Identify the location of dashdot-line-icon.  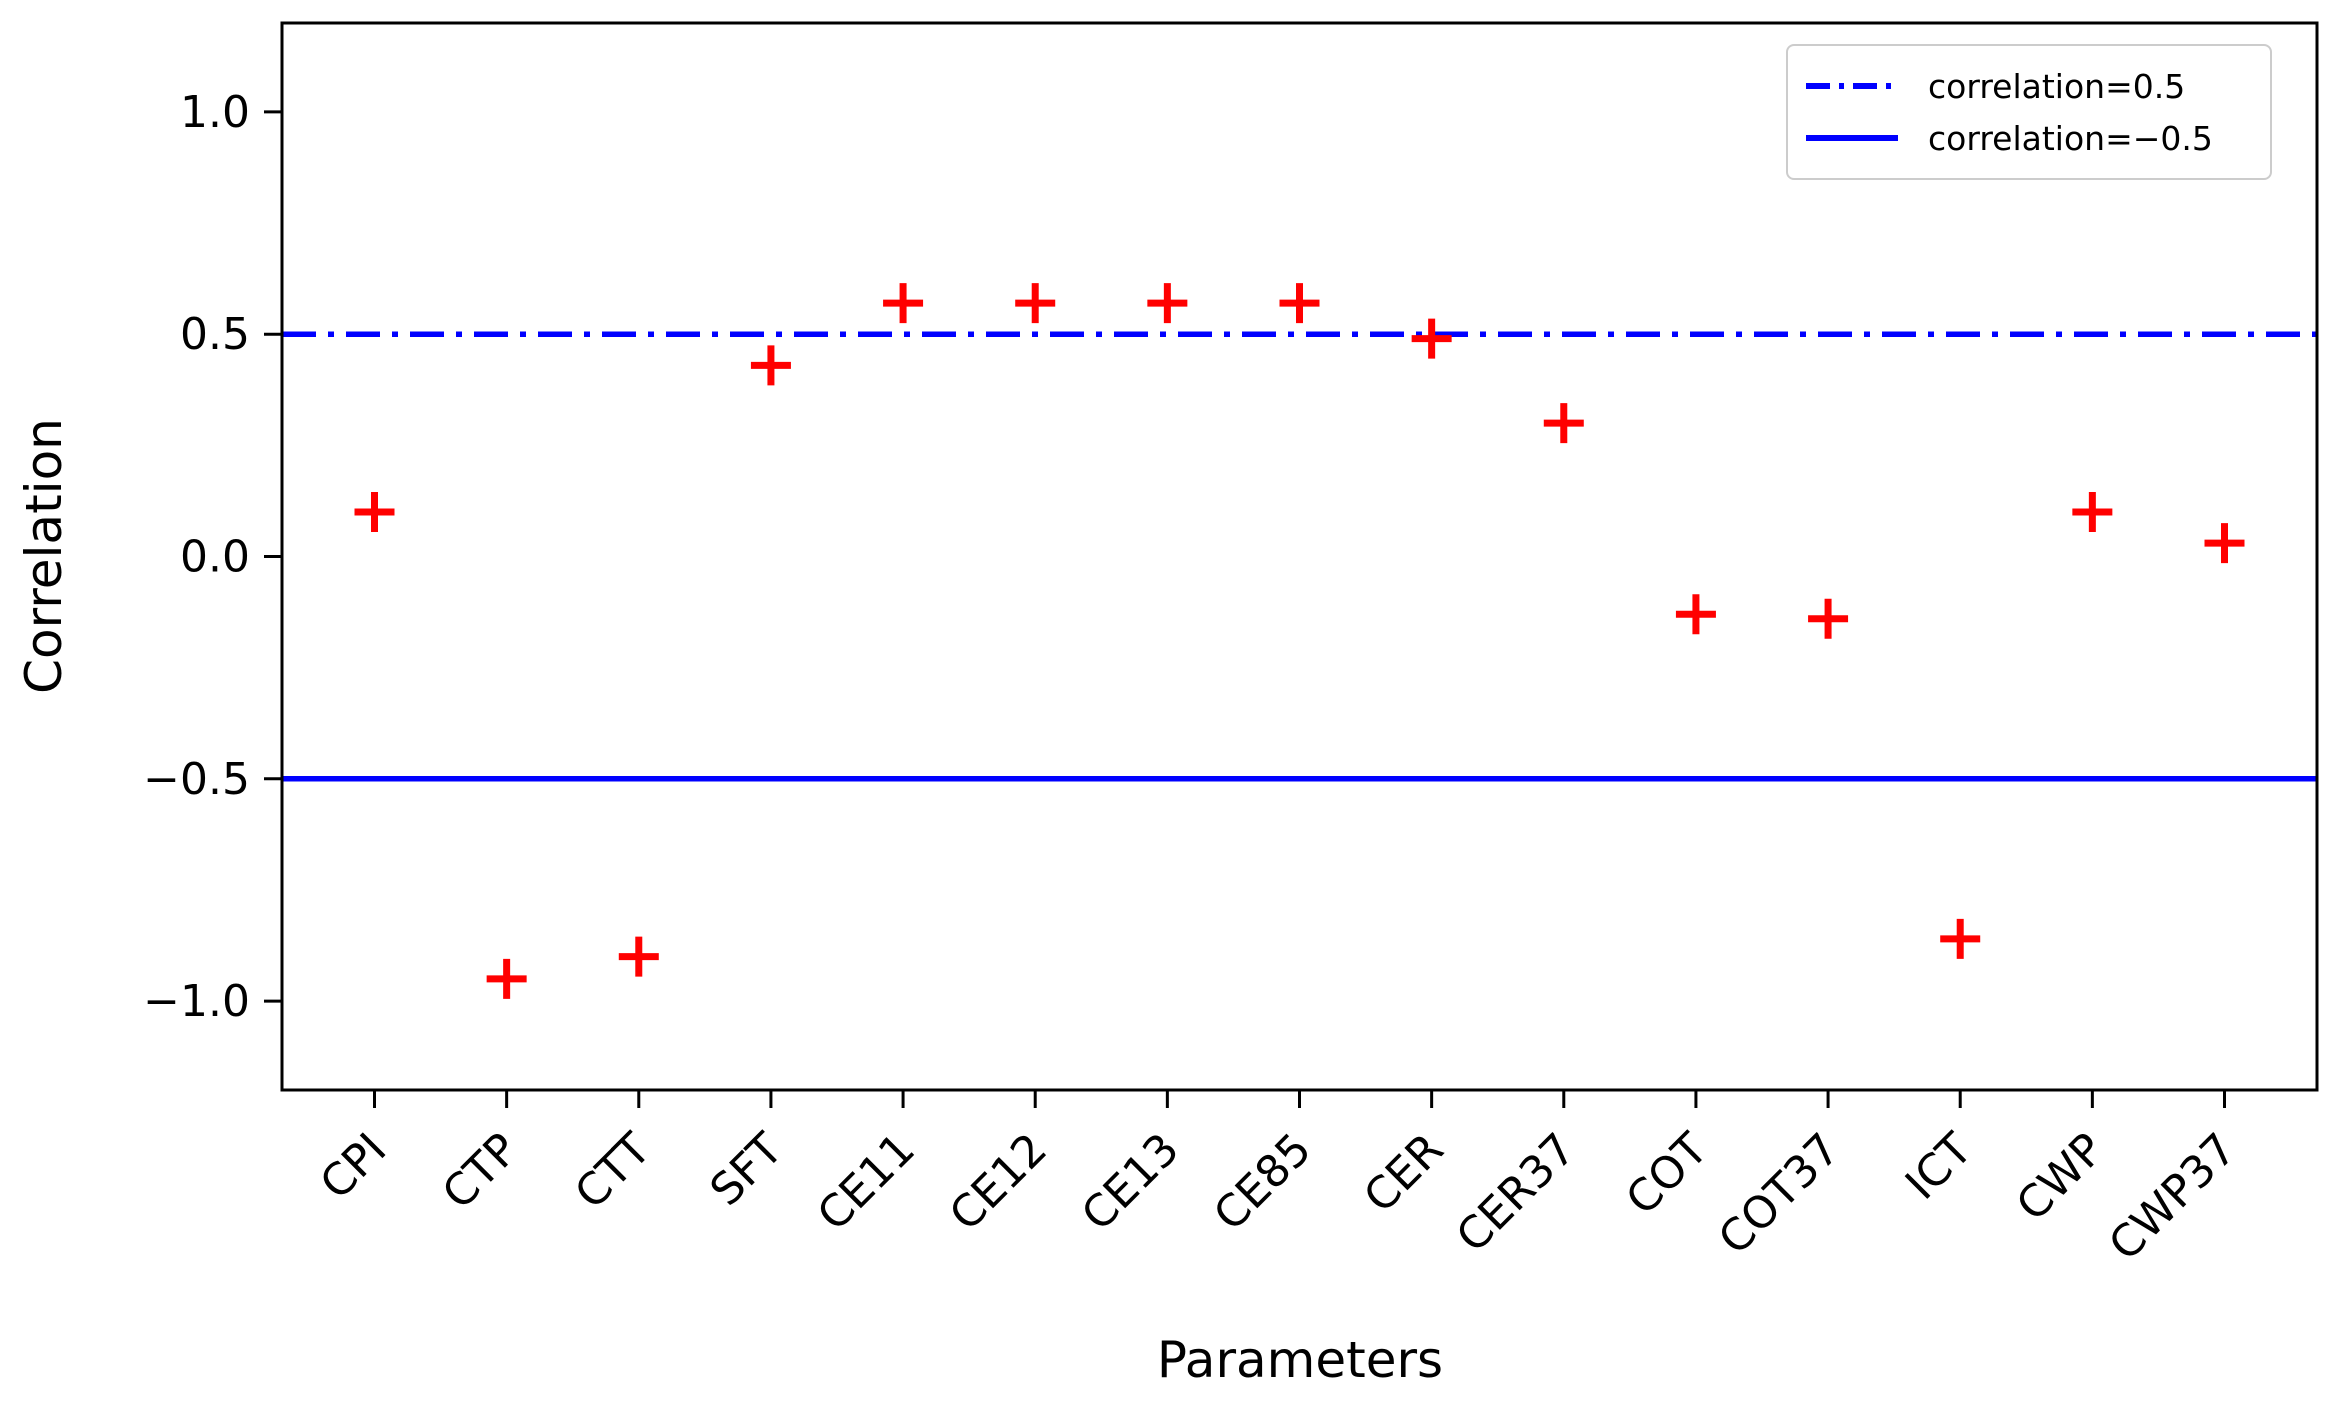
(1852, 86).